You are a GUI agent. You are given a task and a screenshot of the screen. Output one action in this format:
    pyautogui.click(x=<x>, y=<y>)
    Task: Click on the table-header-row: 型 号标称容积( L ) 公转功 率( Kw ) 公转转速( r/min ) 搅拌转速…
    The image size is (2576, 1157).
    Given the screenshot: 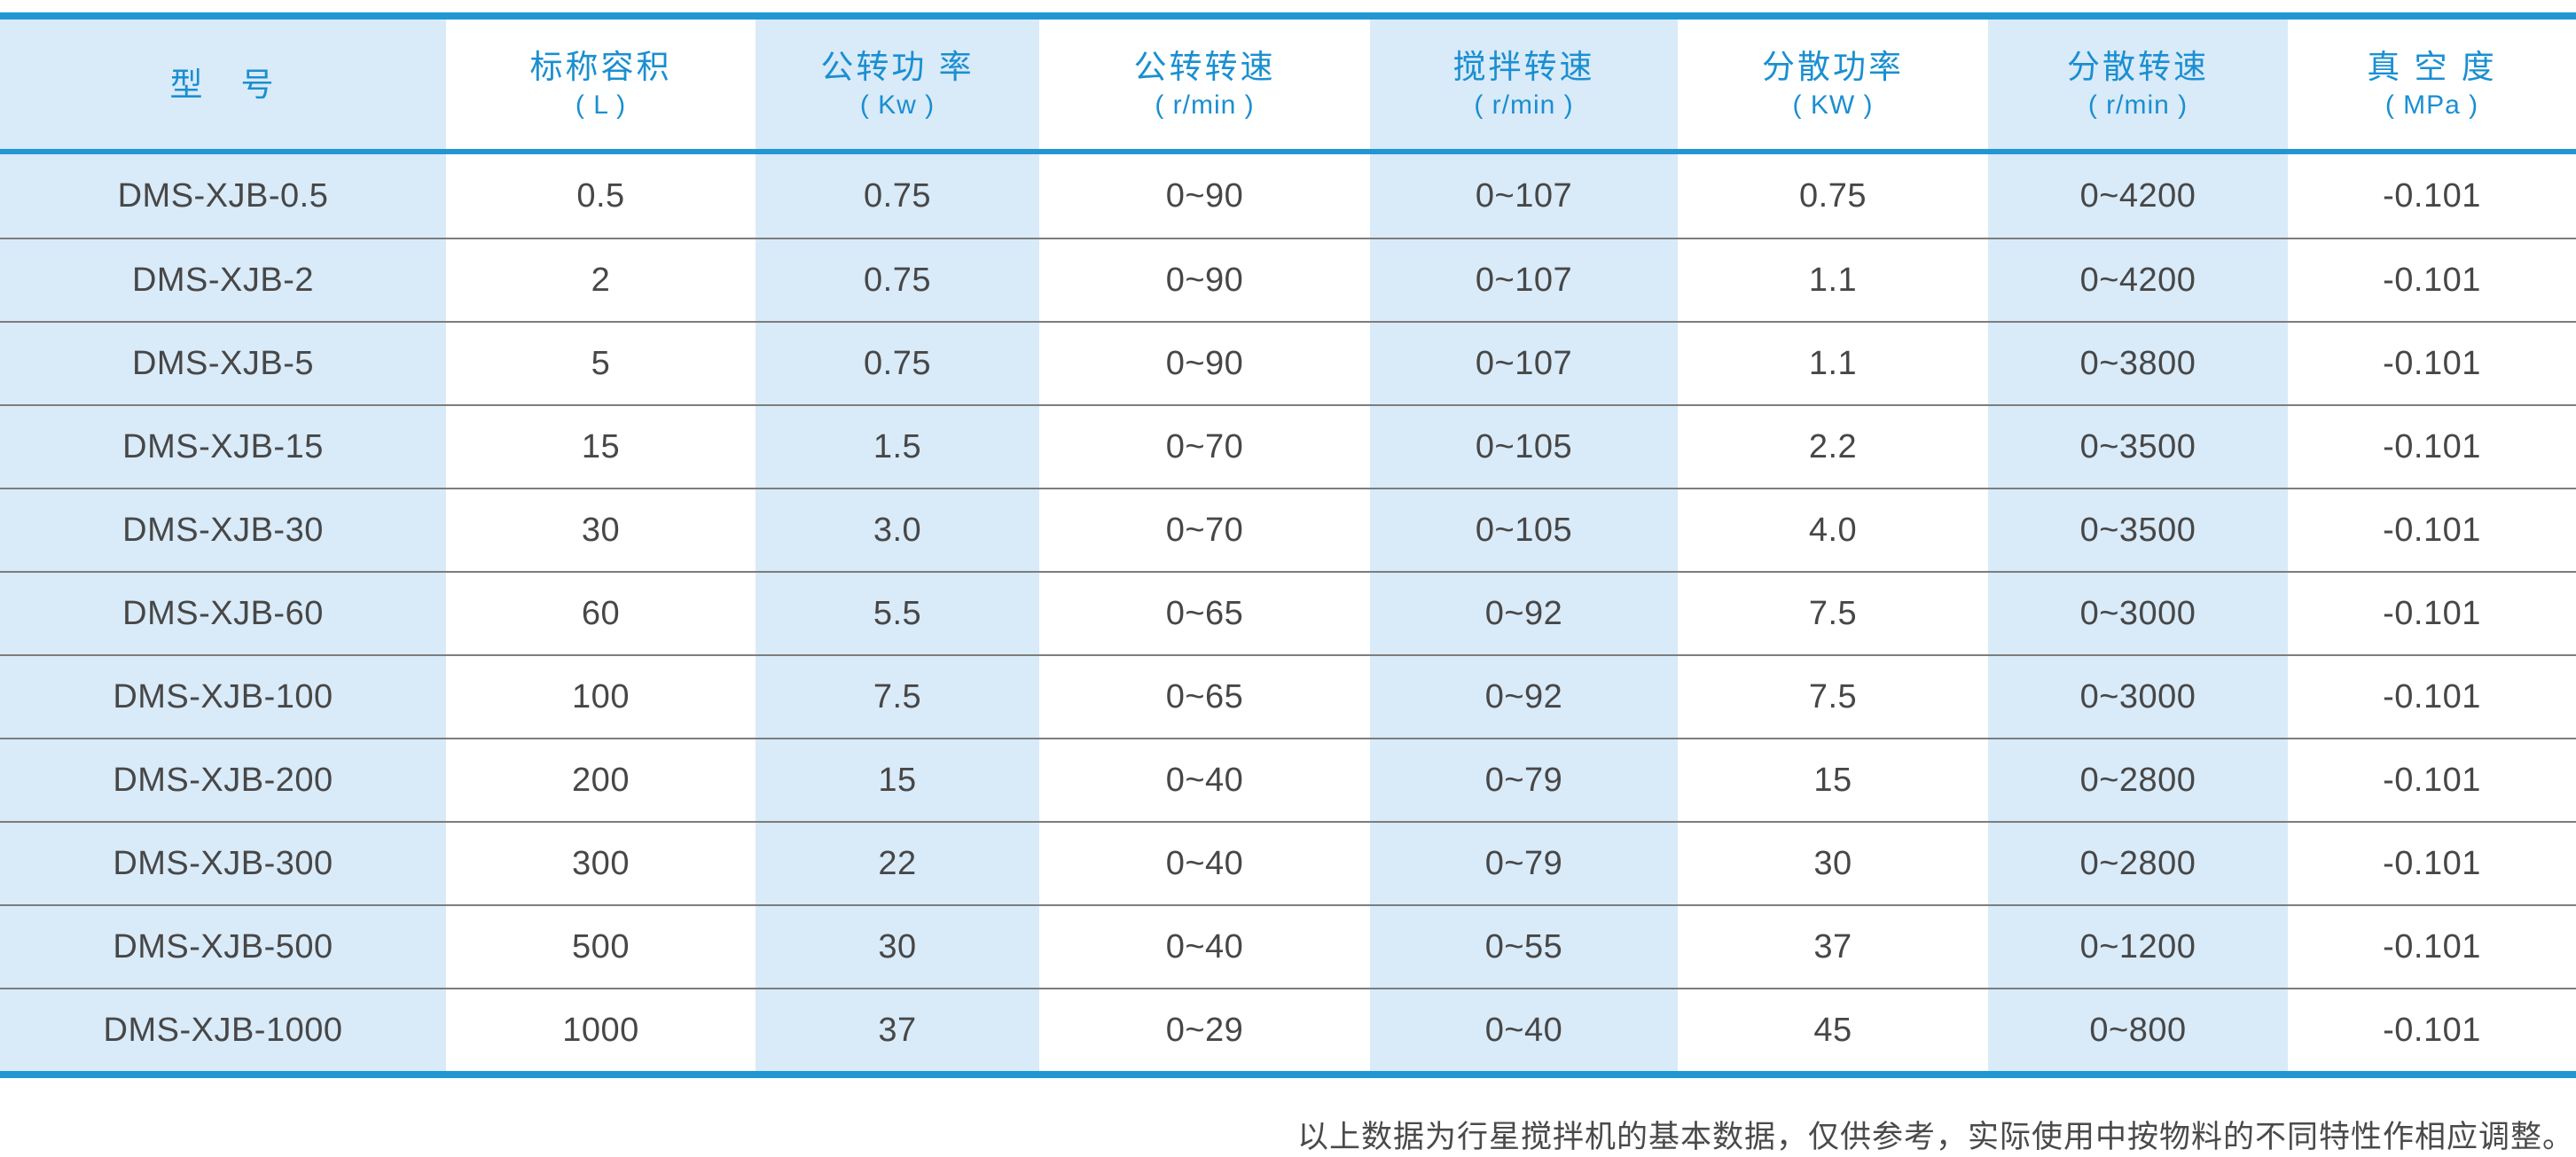 What is the action you would take?
    pyautogui.click(x=1288, y=87)
    